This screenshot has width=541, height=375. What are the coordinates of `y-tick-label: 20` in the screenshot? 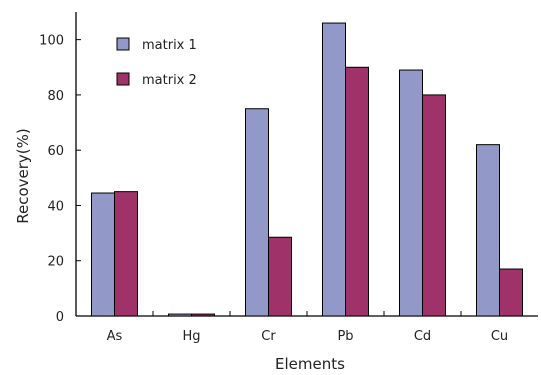 It's located at (55, 262).